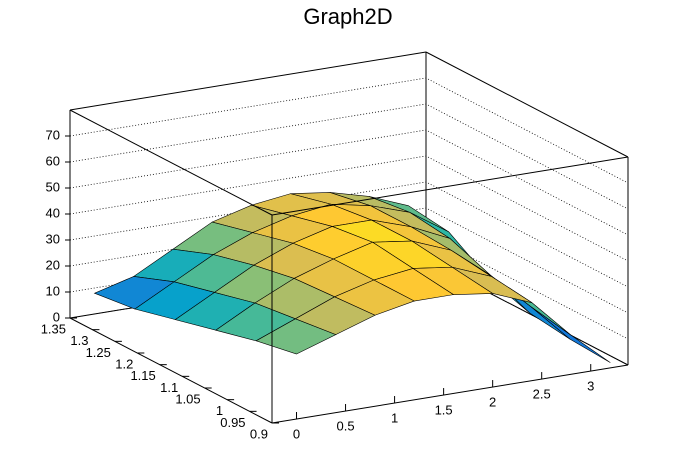 The height and width of the screenshot is (472, 696). I want to click on z-tick-label: 0, so click(56, 316).